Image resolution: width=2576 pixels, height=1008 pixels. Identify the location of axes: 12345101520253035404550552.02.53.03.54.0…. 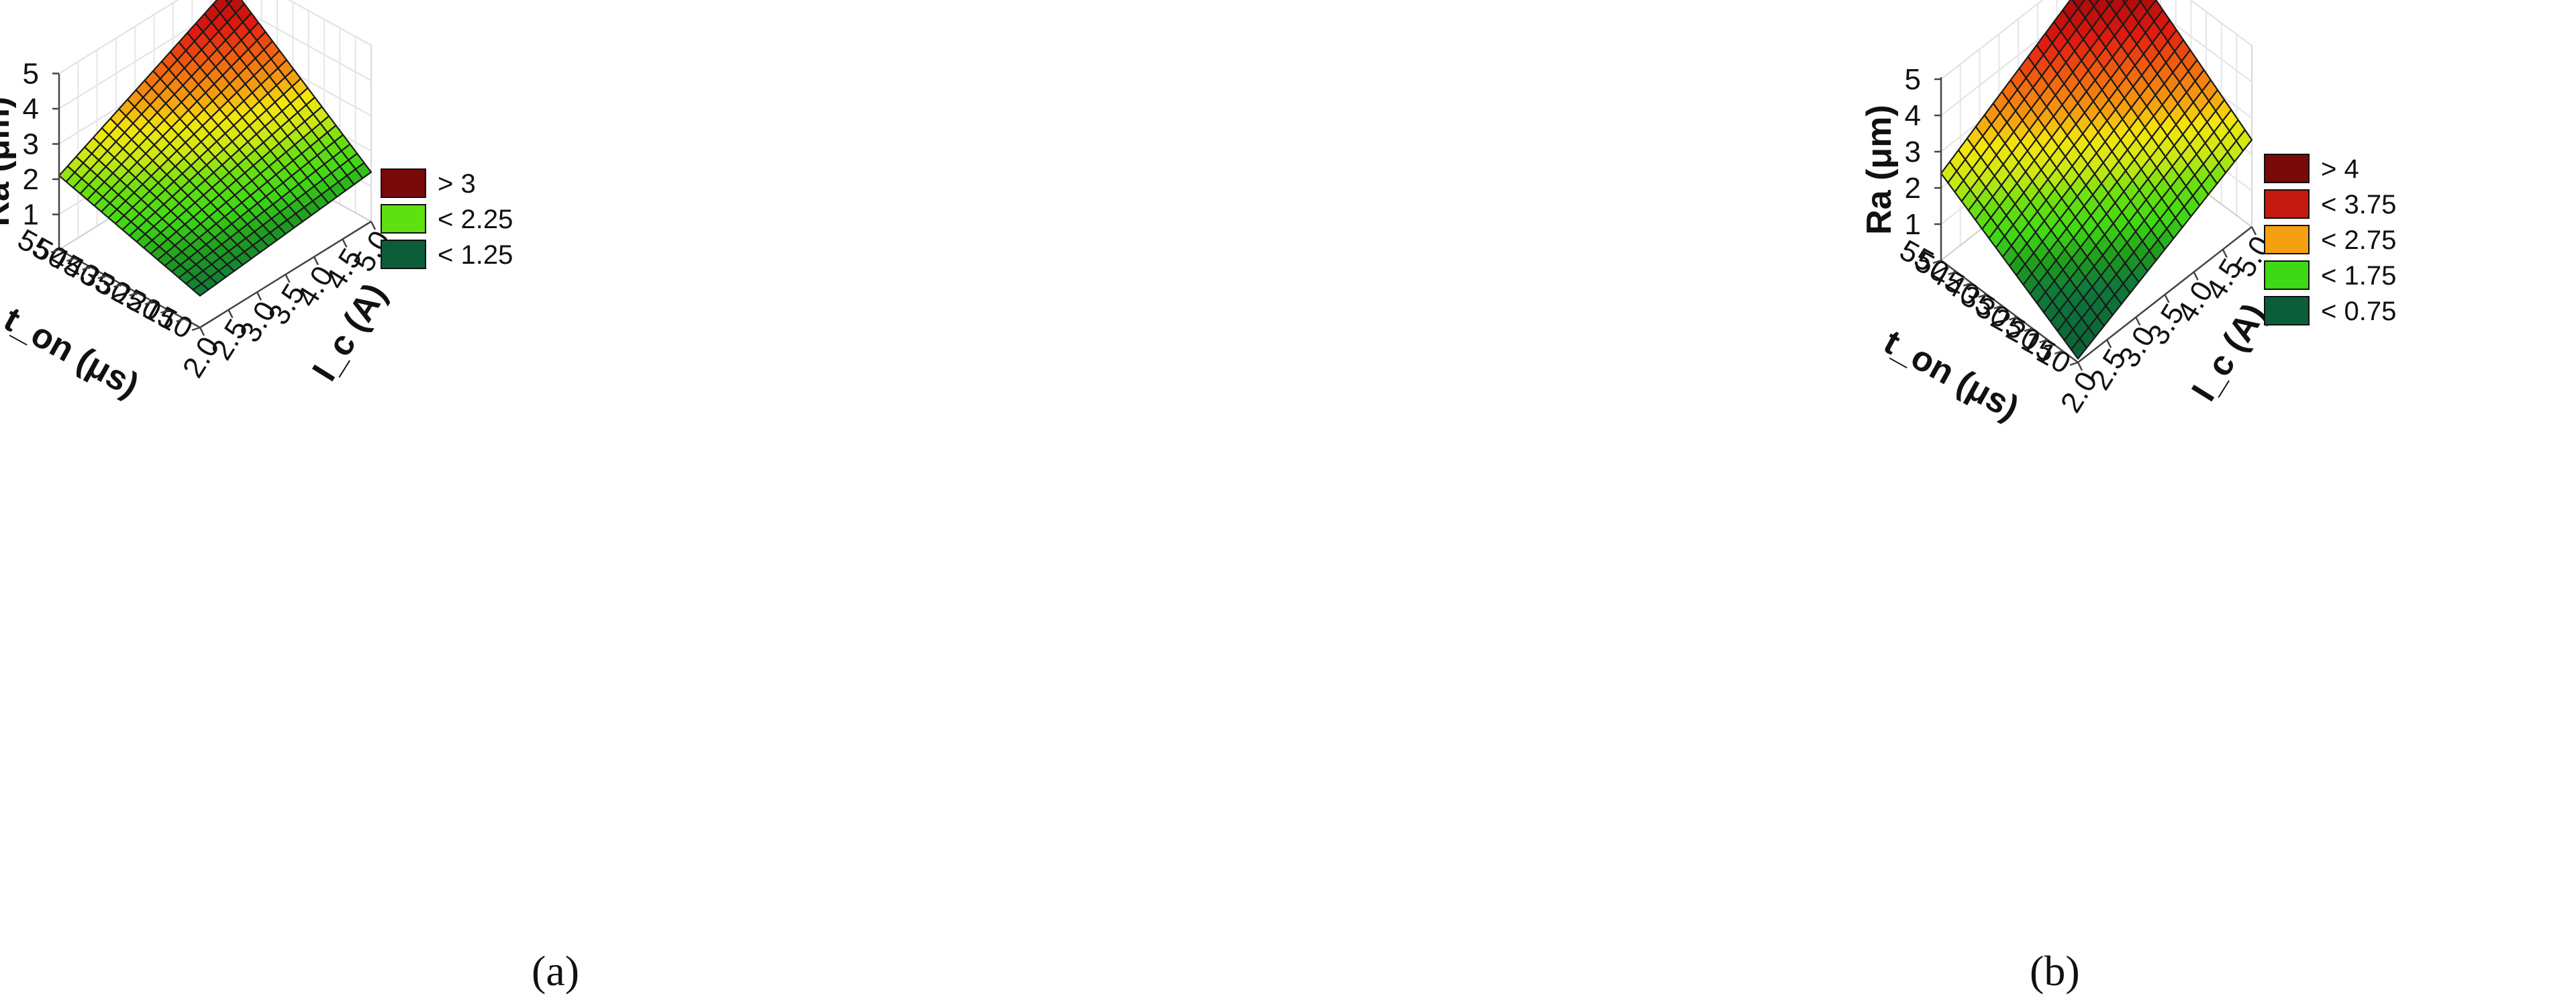
(2069, 245).